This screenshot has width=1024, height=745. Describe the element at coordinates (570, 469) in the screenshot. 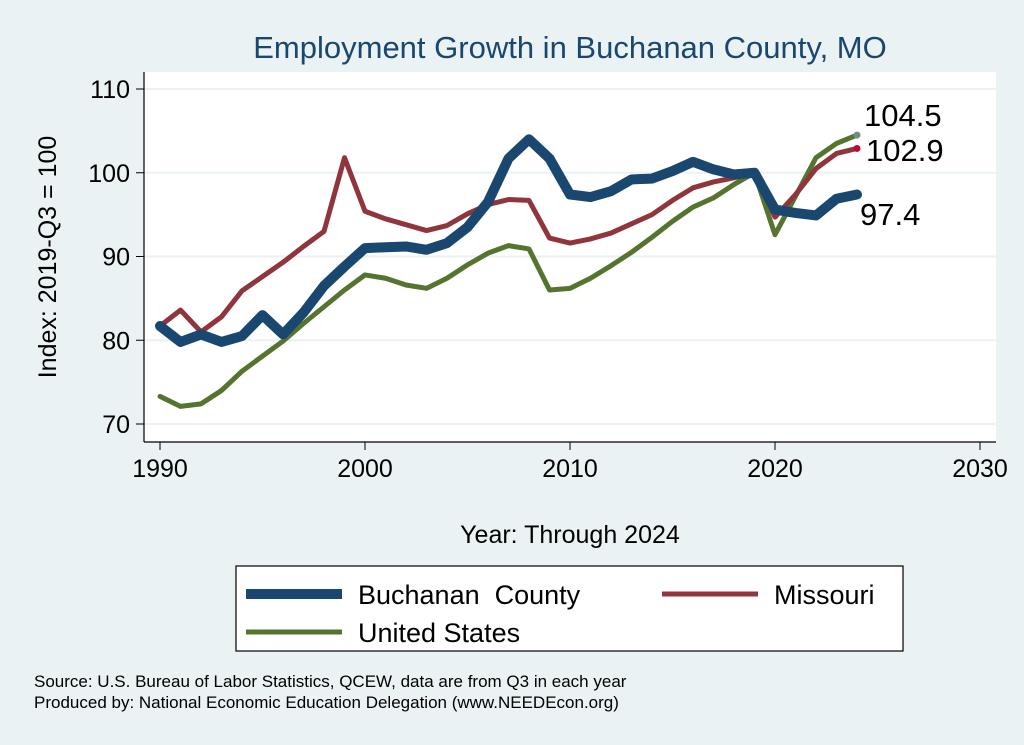

I see `x-tick-label: 2010` at that location.